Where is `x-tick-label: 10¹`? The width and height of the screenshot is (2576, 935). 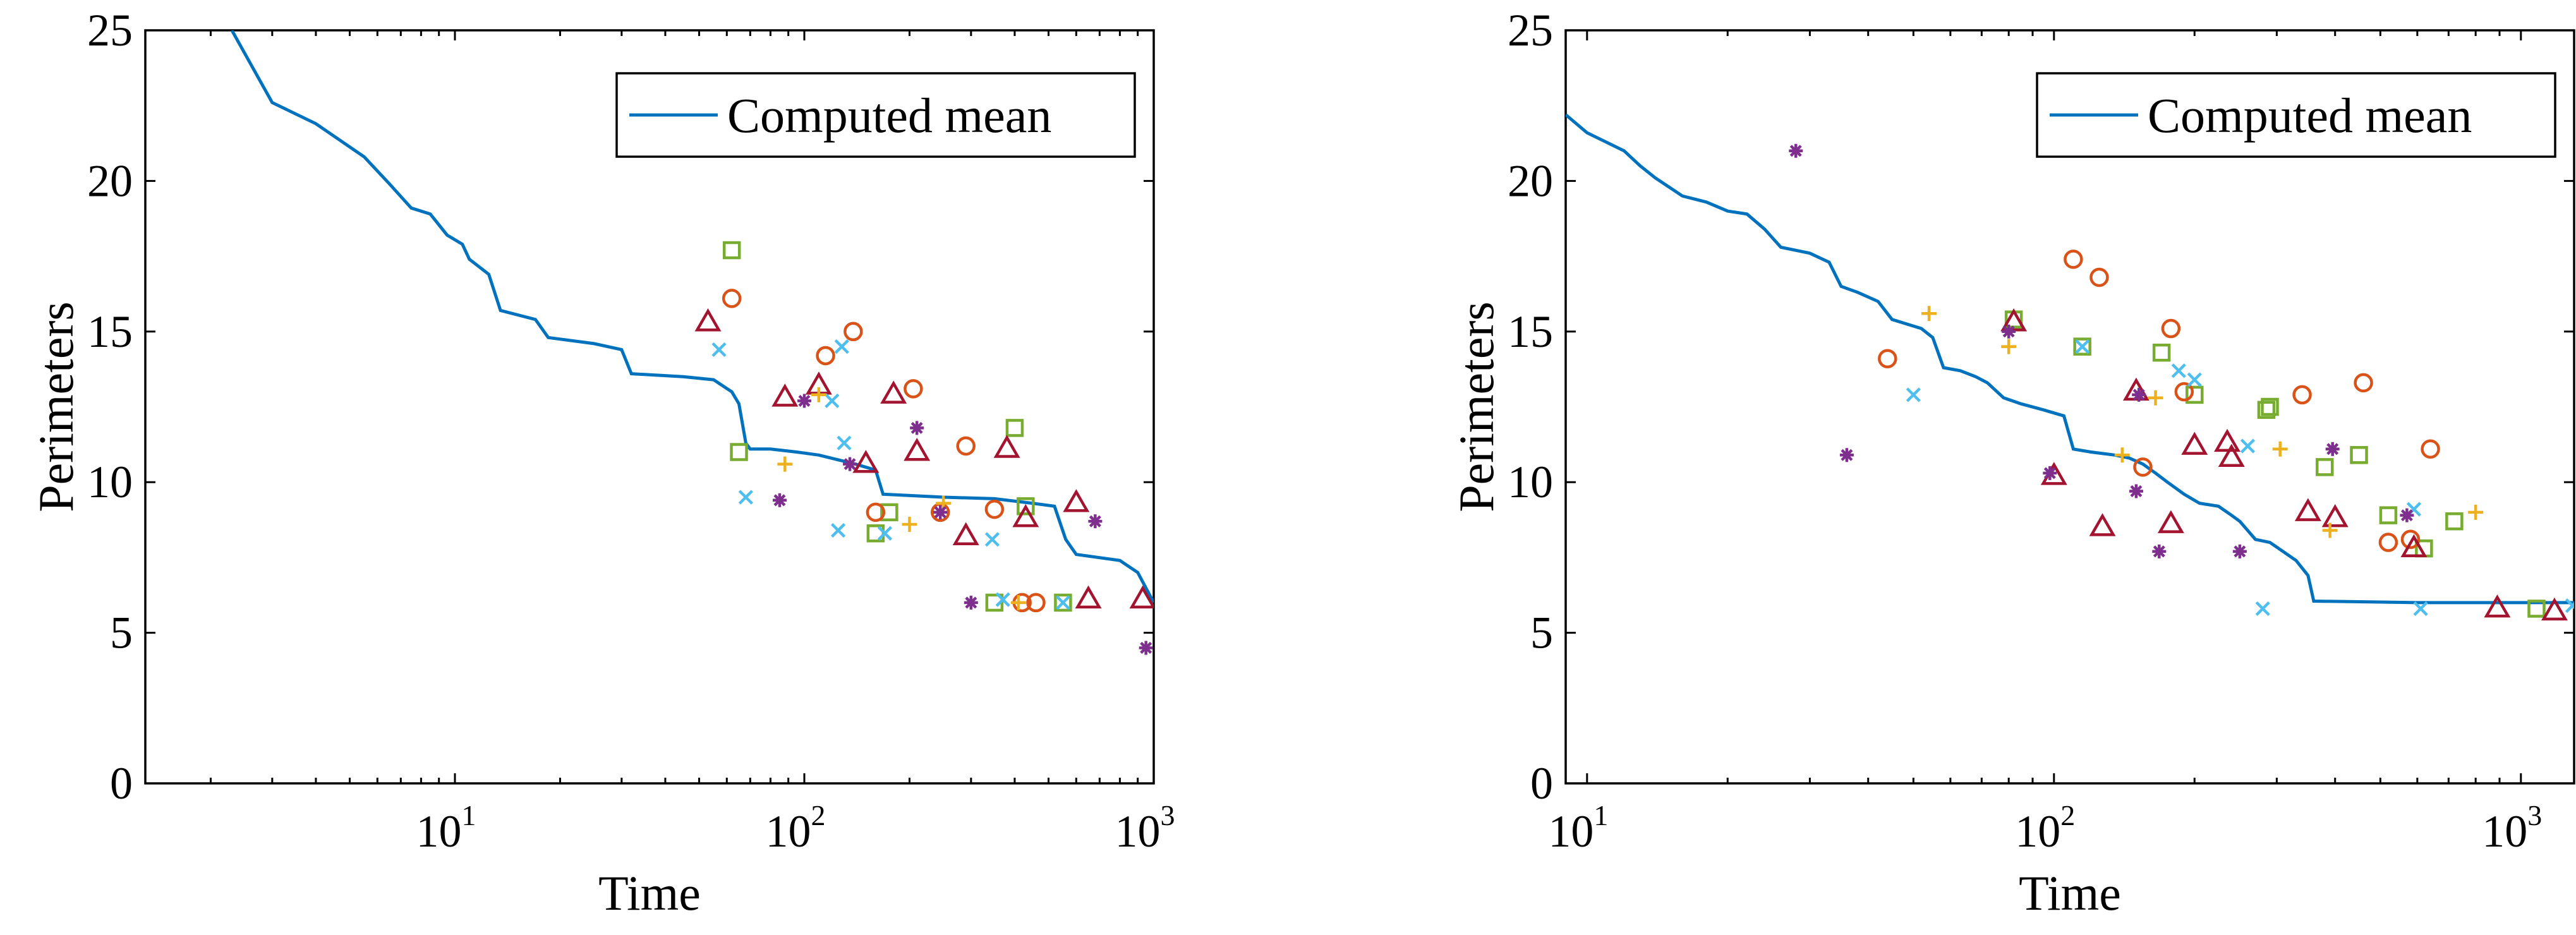
x-tick-label: 10¹ is located at coordinates (446, 828).